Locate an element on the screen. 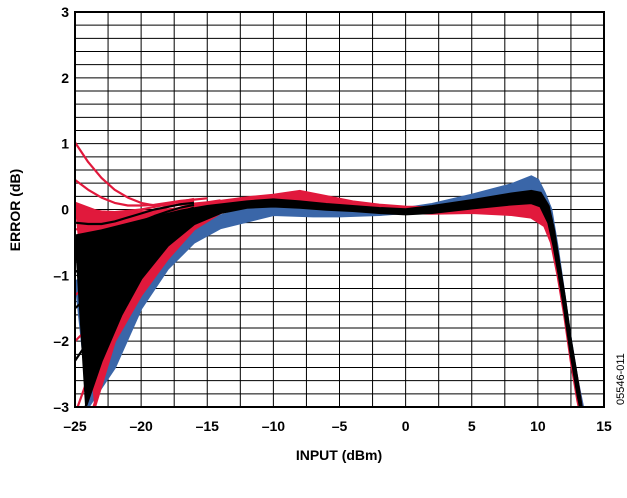  x-tick-labels: –25 –20 –15 –10 –5 0 5 10 15 is located at coordinates (337, 426).